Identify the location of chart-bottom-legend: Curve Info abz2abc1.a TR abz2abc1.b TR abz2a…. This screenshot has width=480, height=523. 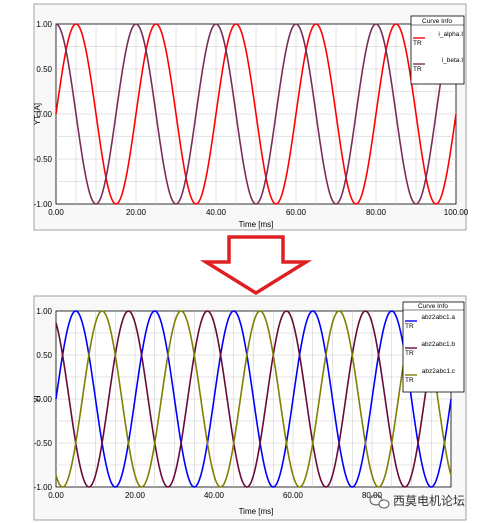
(433, 347).